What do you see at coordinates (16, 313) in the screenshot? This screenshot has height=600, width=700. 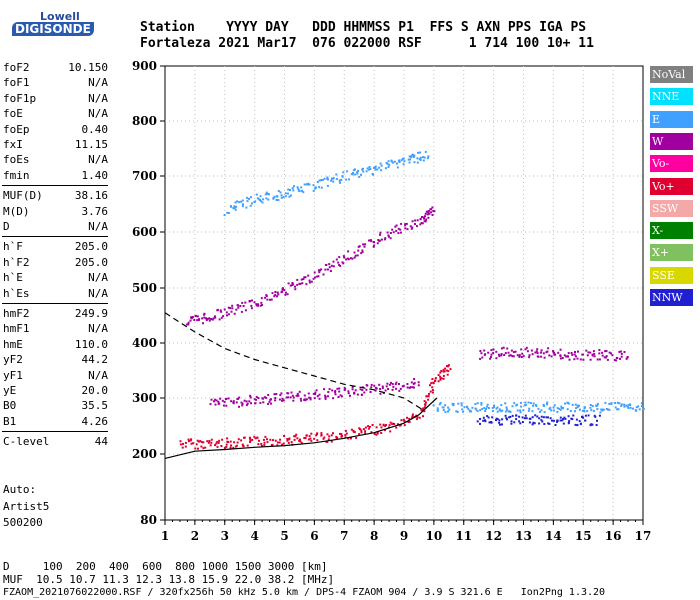 I see `param-name: hmF2` at bounding box center [16, 313].